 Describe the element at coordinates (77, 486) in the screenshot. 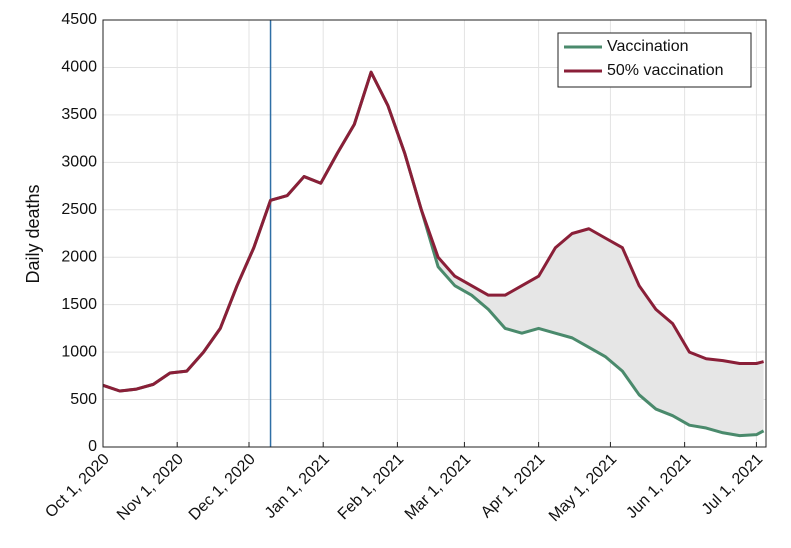

I see `x-tick-label: Oct 1, 2020` at that location.